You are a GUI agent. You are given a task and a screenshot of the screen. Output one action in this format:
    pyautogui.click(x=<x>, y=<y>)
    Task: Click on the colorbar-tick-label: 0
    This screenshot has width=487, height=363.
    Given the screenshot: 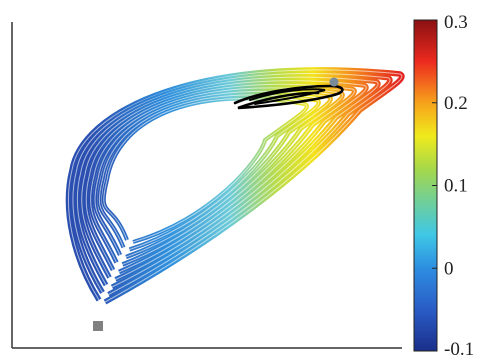 What is the action you would take?
    pyautogui.click(x=449, y=268)
    